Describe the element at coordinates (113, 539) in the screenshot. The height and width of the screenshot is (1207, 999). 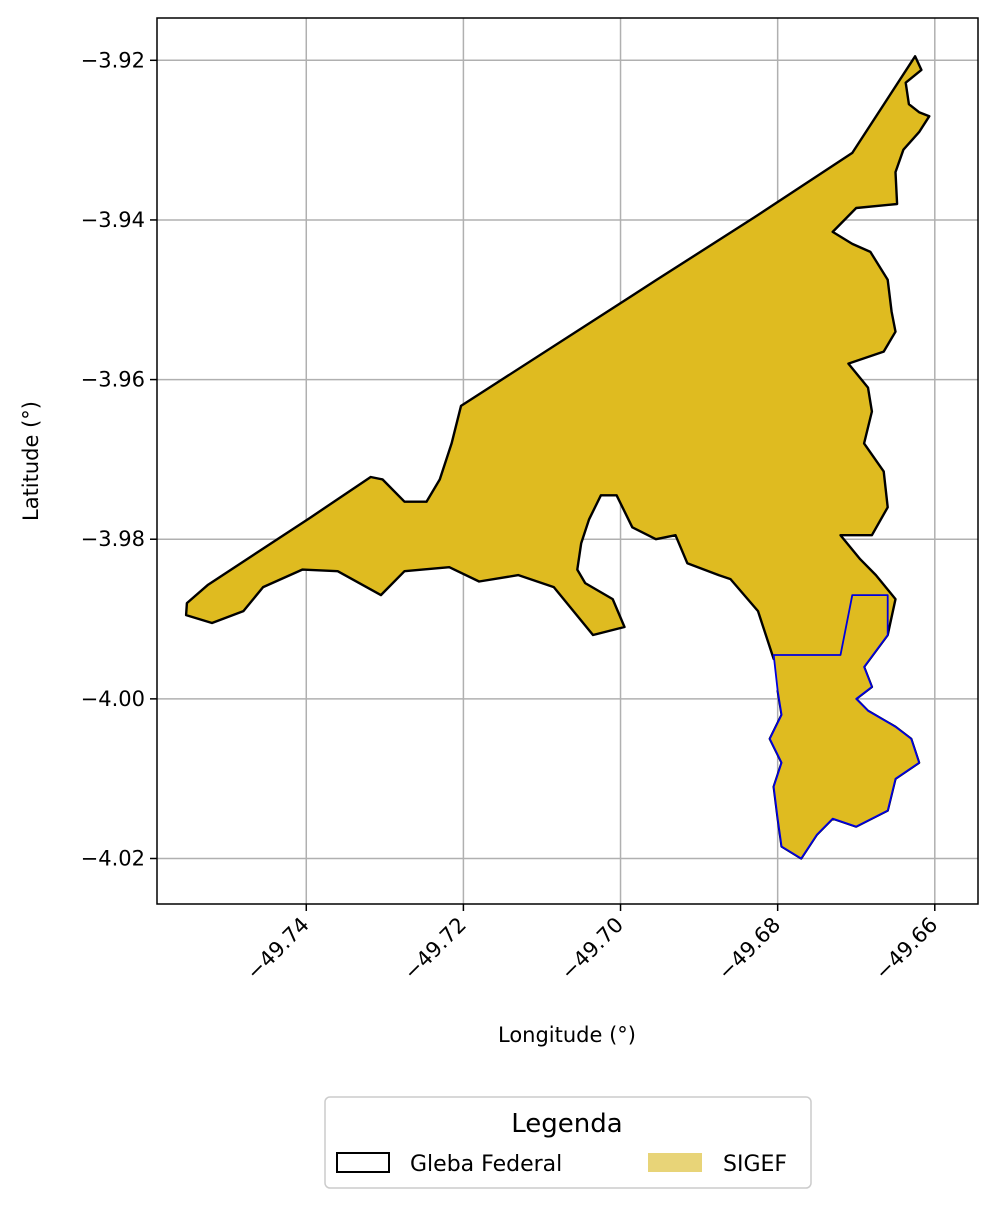
I see `y-tick-label: −3.98` at that location.